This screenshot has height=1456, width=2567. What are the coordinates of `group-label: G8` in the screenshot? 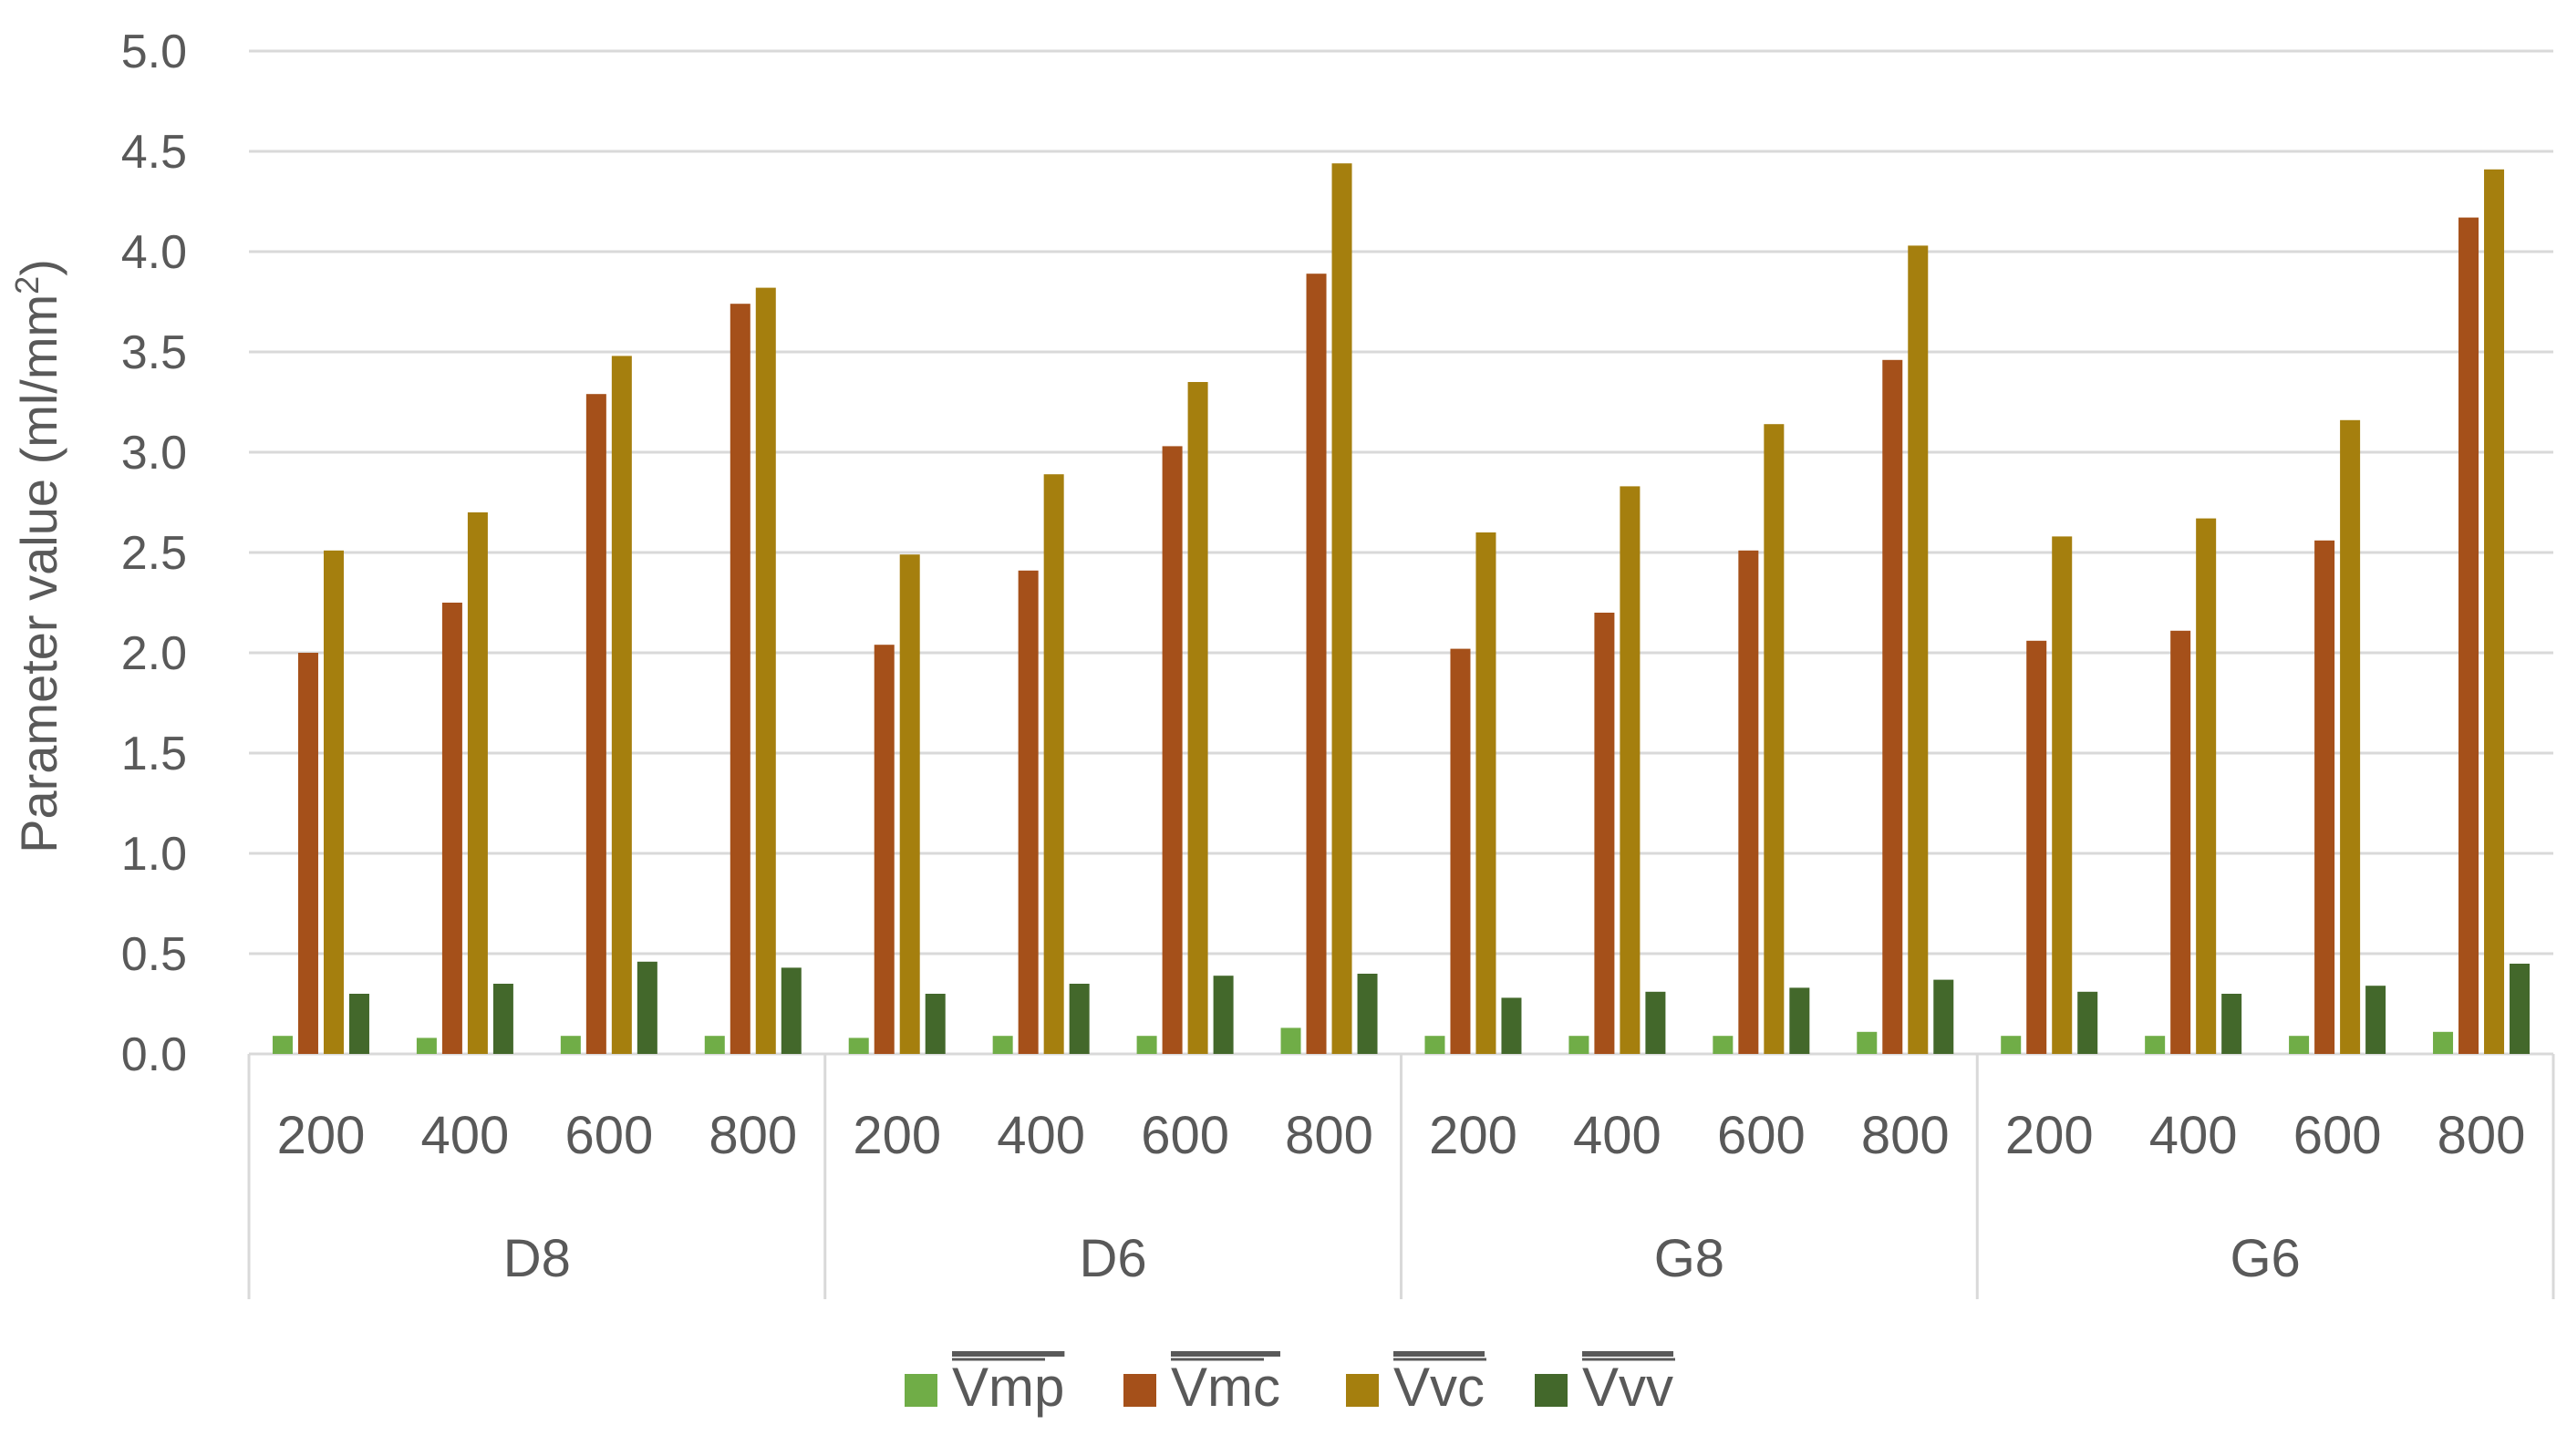 It's located at (1689, 1258).